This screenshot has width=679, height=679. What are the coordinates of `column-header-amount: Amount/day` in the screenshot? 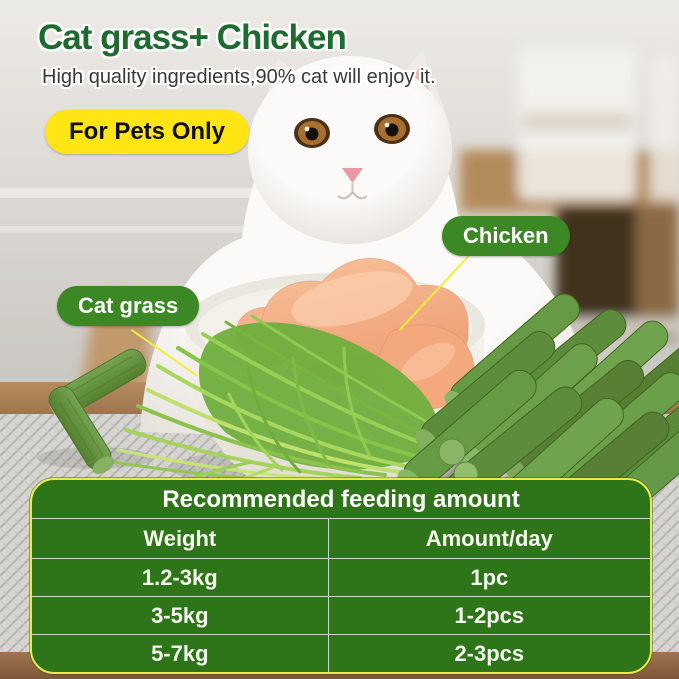 It's located at (489, 538).